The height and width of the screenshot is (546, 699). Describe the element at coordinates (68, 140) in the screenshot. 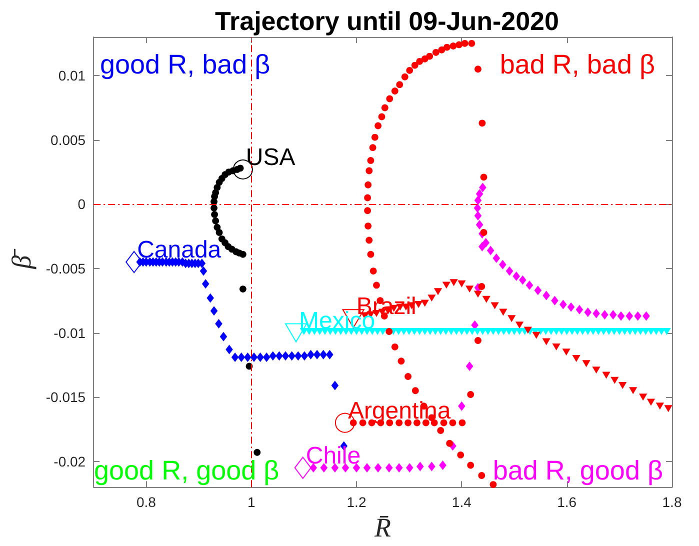

I see `y-tick-label: 0.005` at that location.